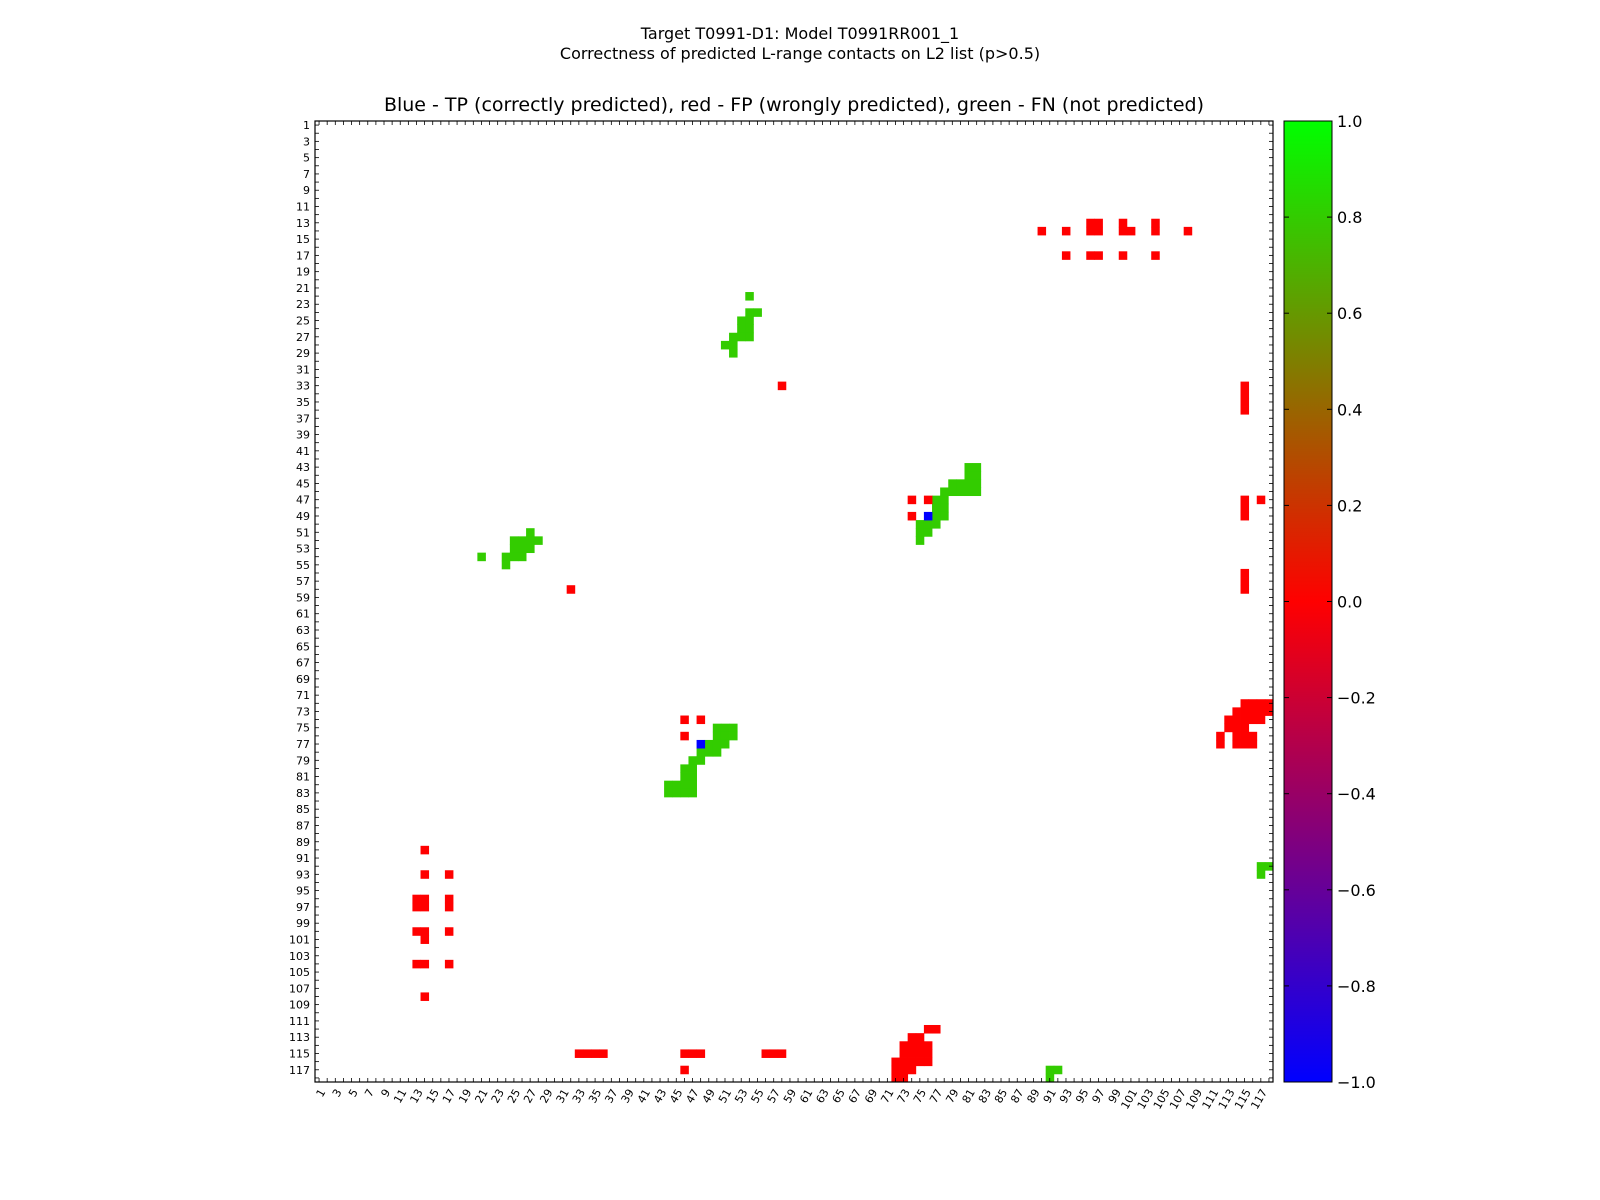 The height and width of the screenshot is (1200, 1600). I want to click on x-tick-label: 57, so click(774, 1096).